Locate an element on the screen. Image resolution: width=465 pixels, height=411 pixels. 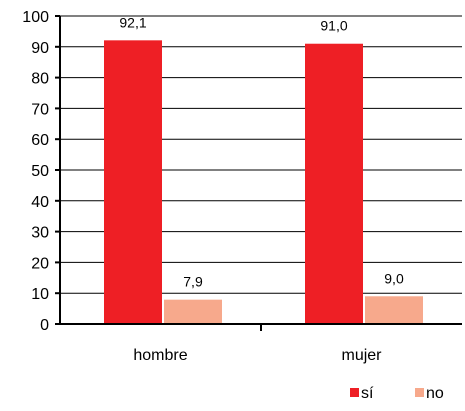
bar-hombre-no is located at coordinates (193, 311).